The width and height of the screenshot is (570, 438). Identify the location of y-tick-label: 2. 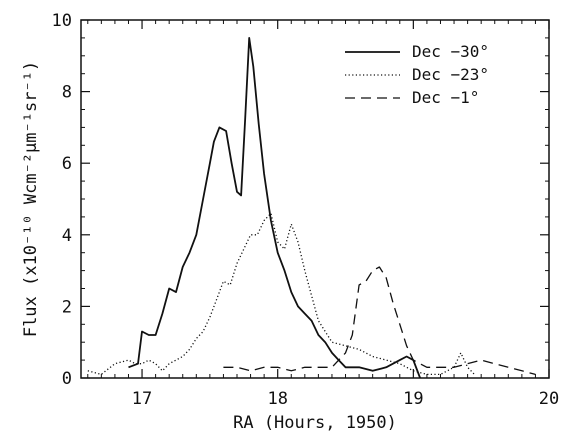
(67, 307).